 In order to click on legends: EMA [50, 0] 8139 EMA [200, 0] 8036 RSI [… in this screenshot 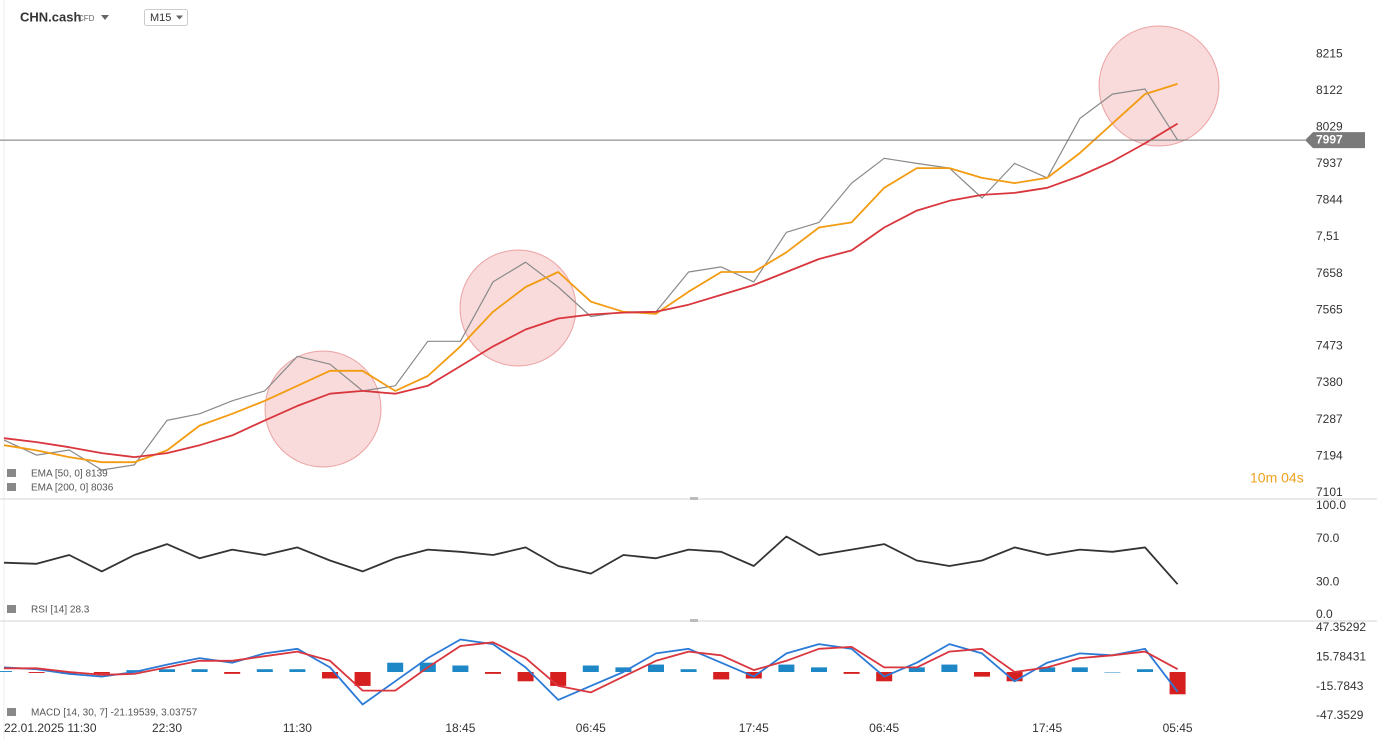, I will do `click(102, 594)`.